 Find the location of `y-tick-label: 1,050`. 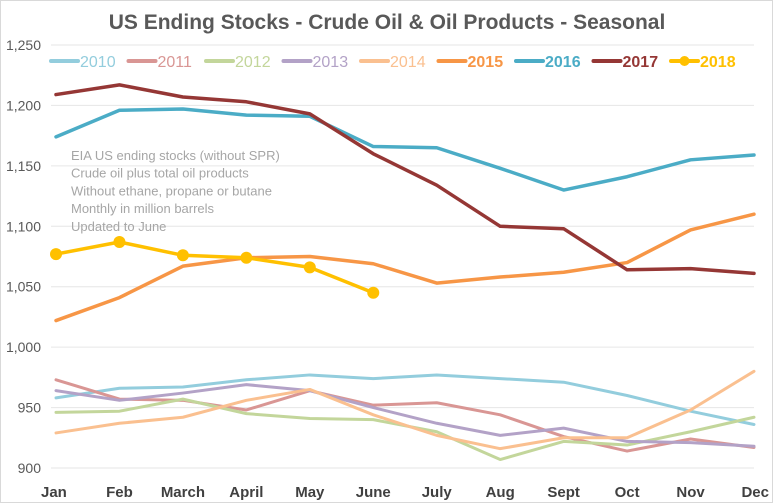

y-tick-label: 1,050 is located at coordinates (23, 287).